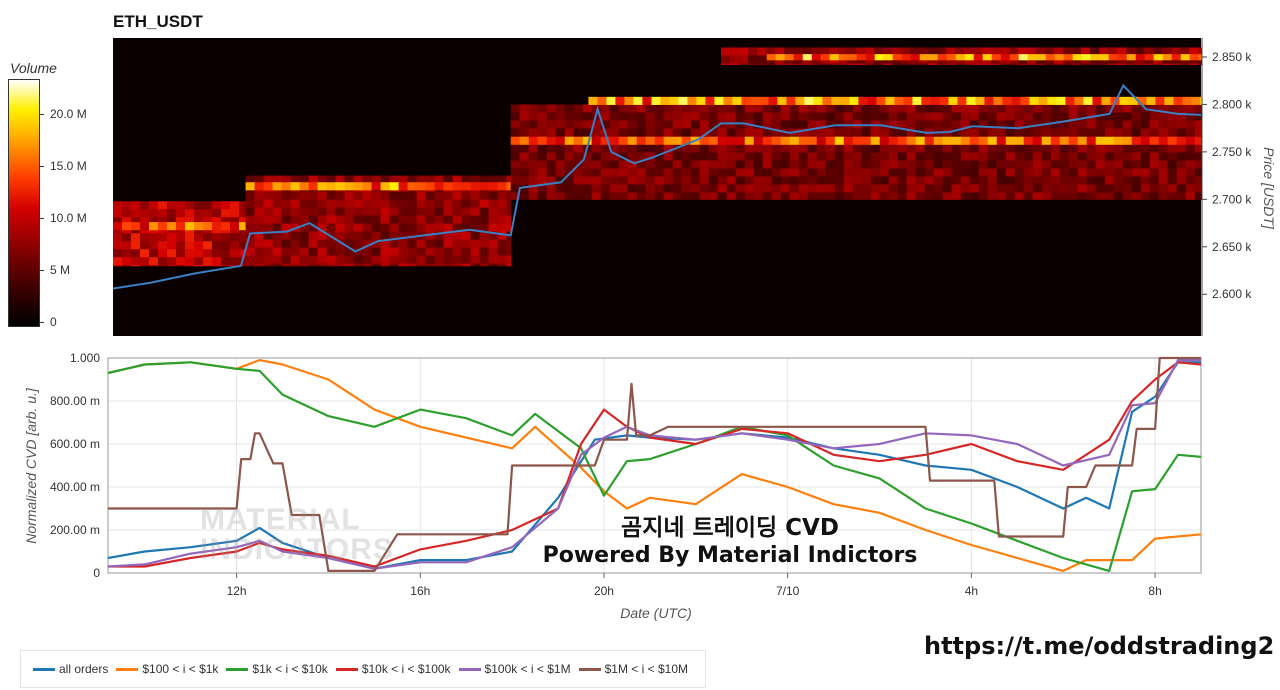 This screenshot has width=1280, height=690. What do you see at coordinates (70, 669) in the screenshot?
I see `legend-item: all orders` at bounding box center [70, 669].